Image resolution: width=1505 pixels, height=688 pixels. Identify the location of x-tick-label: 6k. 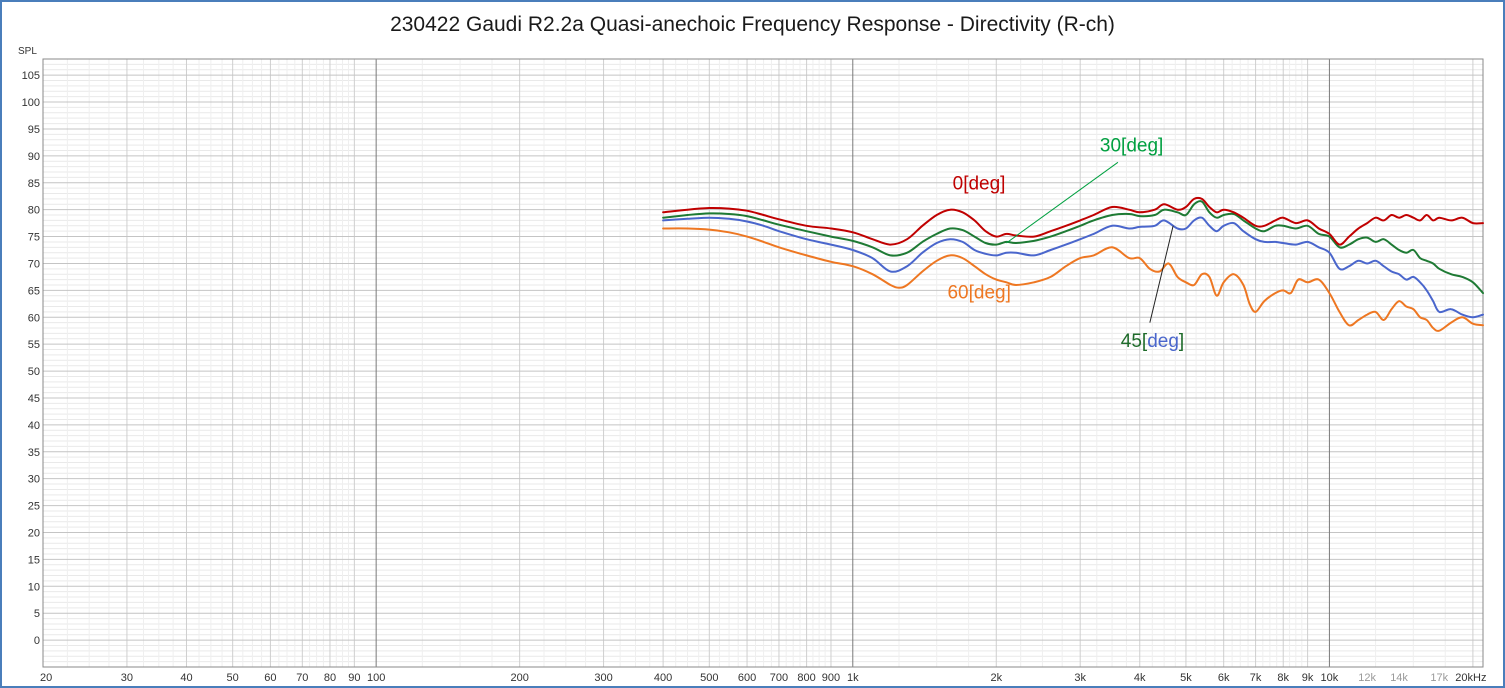
(1224, 678).